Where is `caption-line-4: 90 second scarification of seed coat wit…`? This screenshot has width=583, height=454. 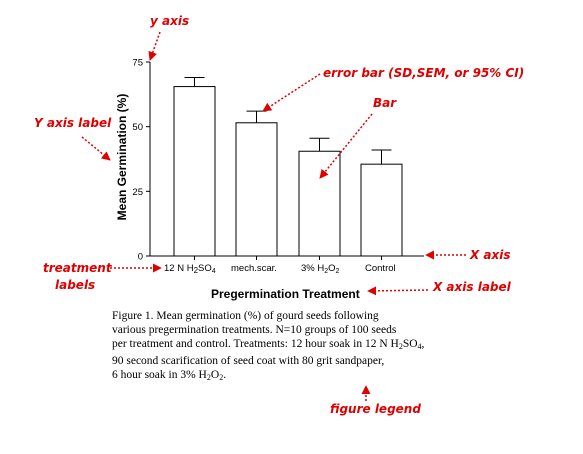 caption-line-4: 90 second scarification of seed coat wit… is located at coordinates (248, 361).